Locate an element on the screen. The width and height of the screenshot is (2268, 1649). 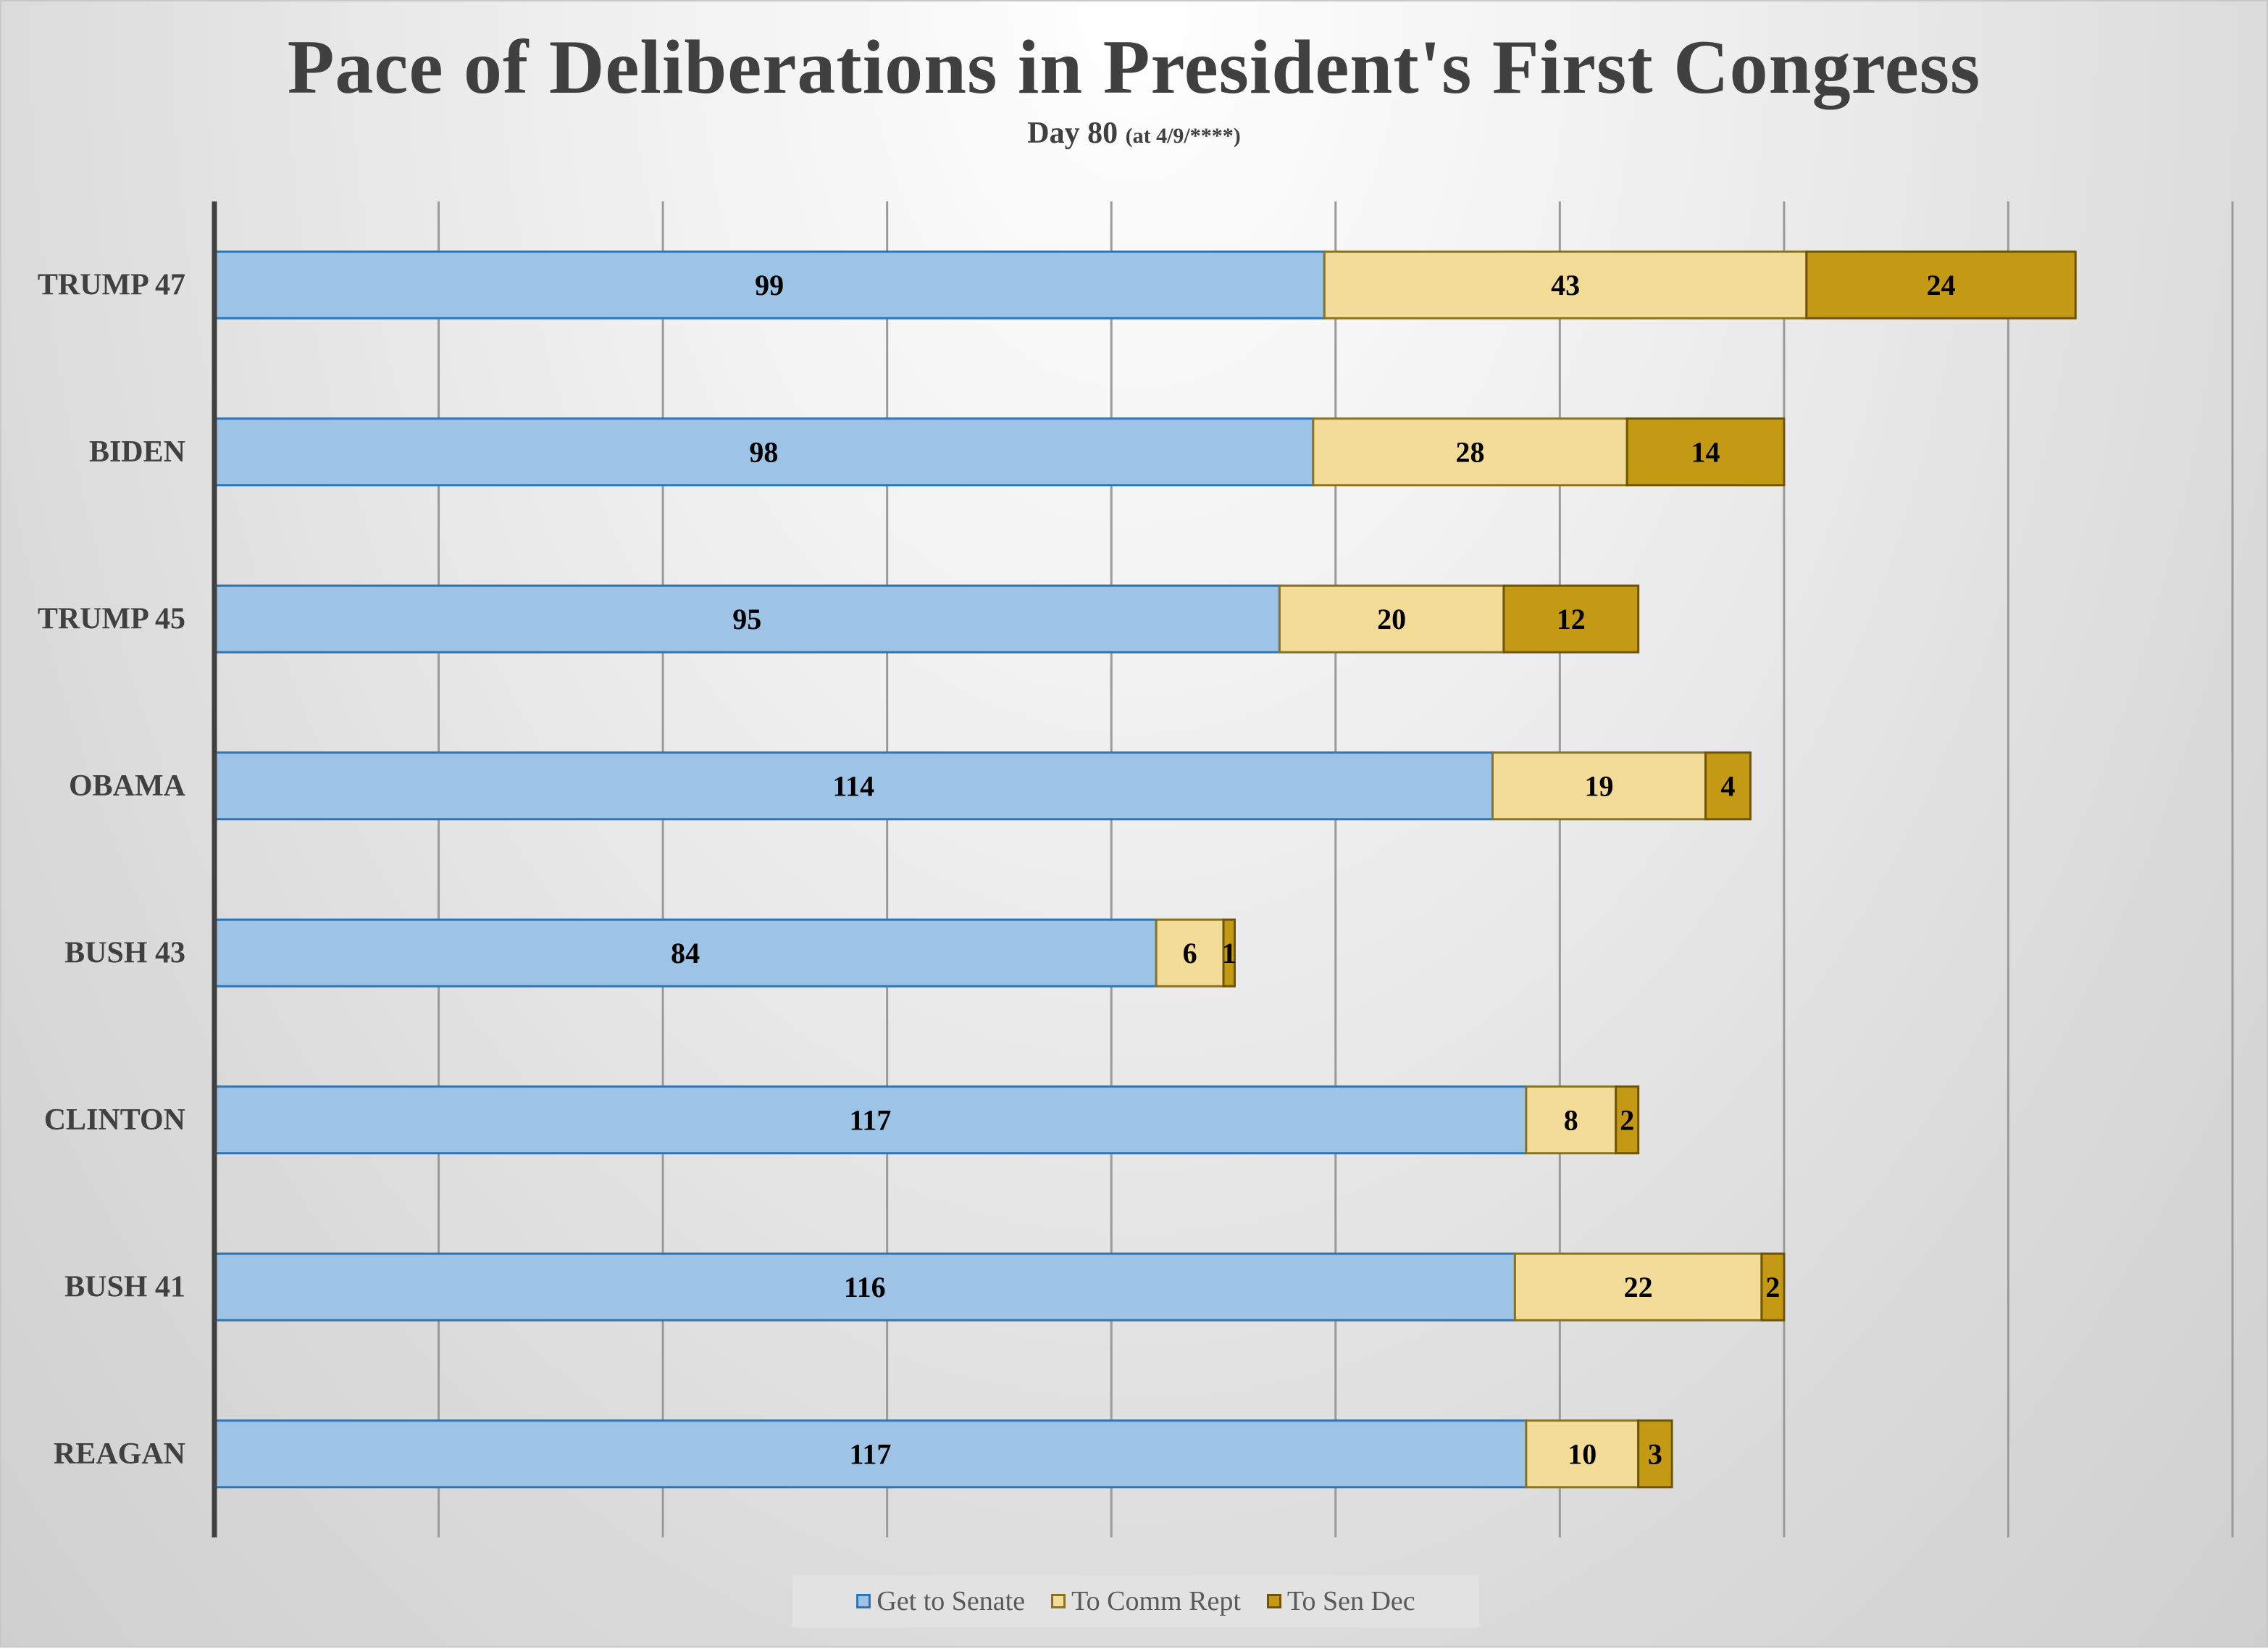
chart-subtitle: Day 80 (at 4/9/****) is located at coordinates (1134, 133).